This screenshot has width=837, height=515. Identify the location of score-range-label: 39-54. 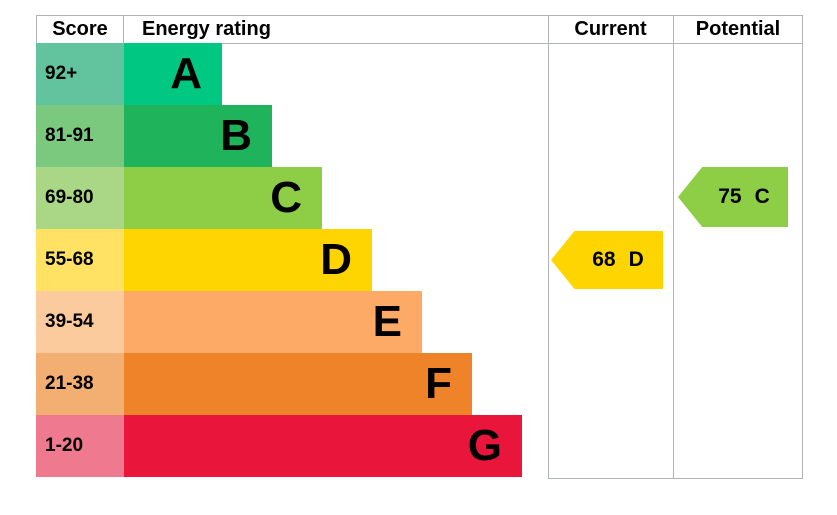
(69, 321).